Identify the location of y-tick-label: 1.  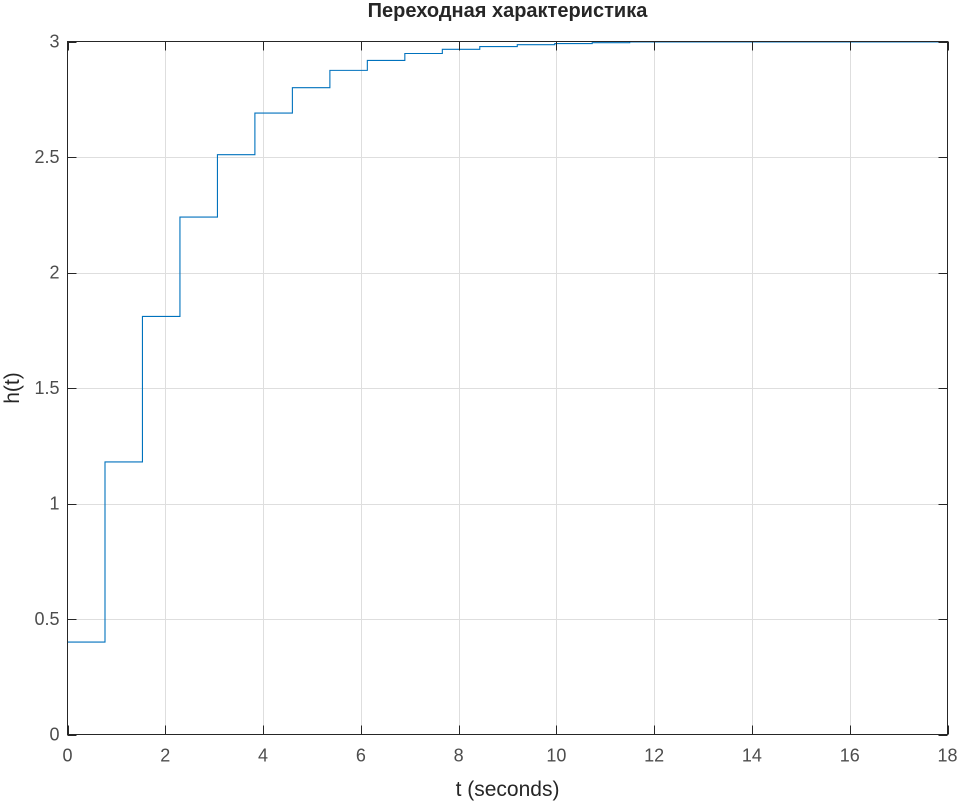
(54, 504).